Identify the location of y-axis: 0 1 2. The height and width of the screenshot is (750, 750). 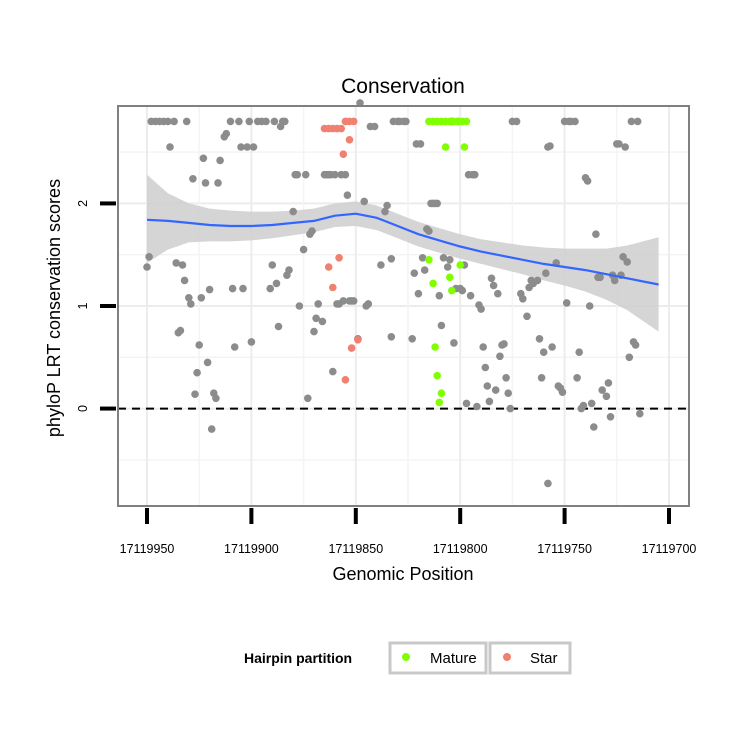
(96, 306).